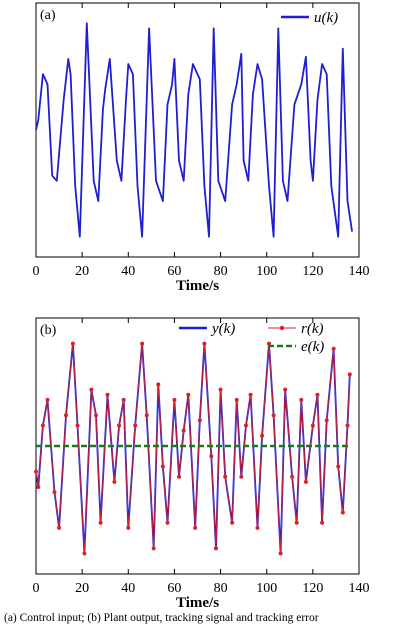  What do you see at coordinates (222, 329) in the screenshot?
I see `legend-label-y: y(k)` at bounding box center [222, 329].